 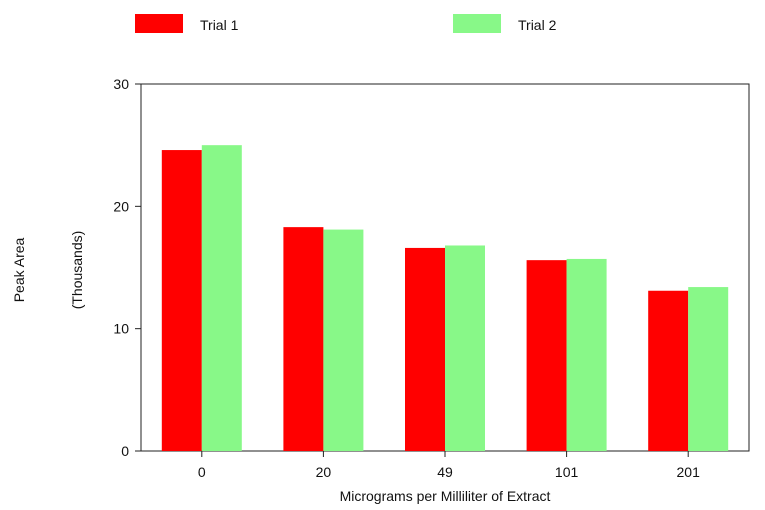 I want to click on legend-label-trial-2: Trial 2, so click(x=537, y=25).